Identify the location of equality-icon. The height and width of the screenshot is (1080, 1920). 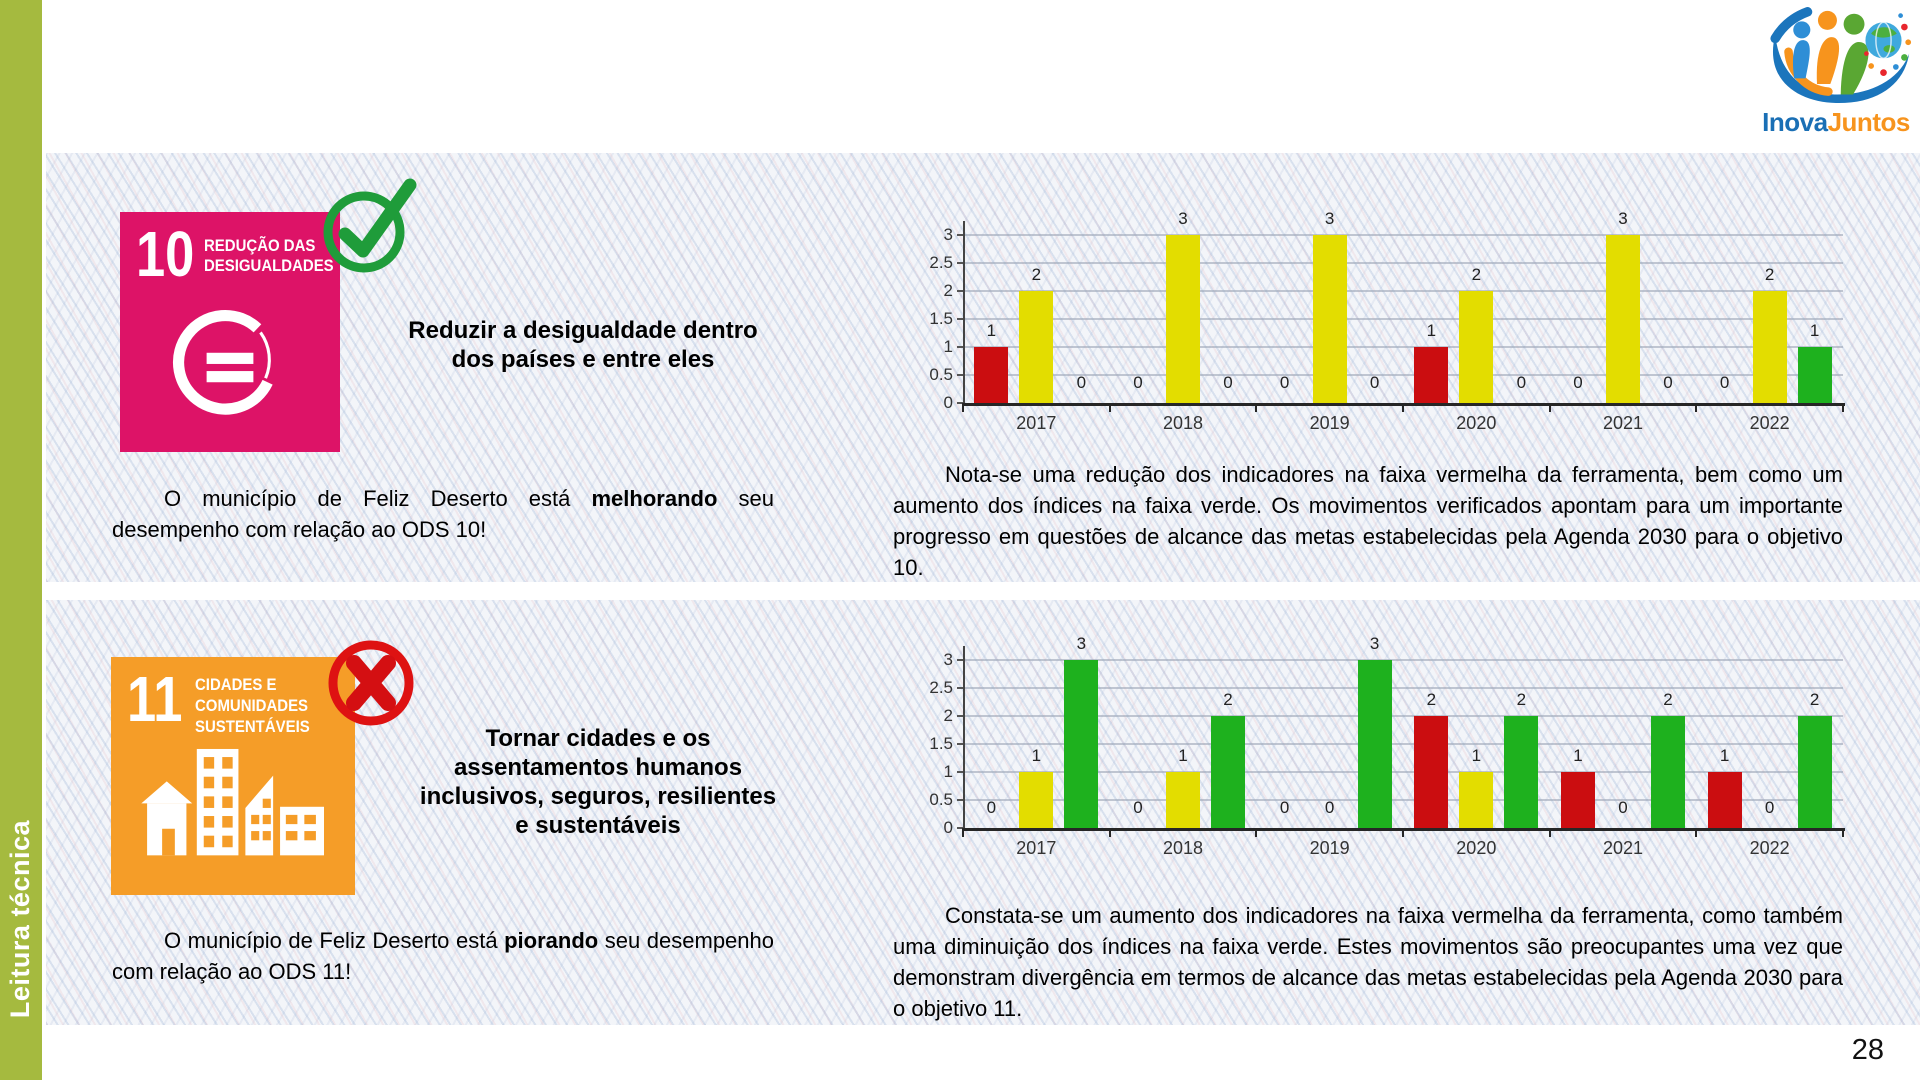
(223, 362).